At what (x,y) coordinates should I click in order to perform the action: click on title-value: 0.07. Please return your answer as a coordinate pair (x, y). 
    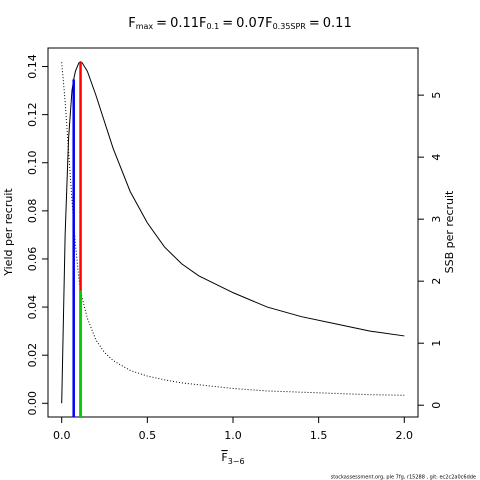
    Looking at the image, I should click on (250, 23).